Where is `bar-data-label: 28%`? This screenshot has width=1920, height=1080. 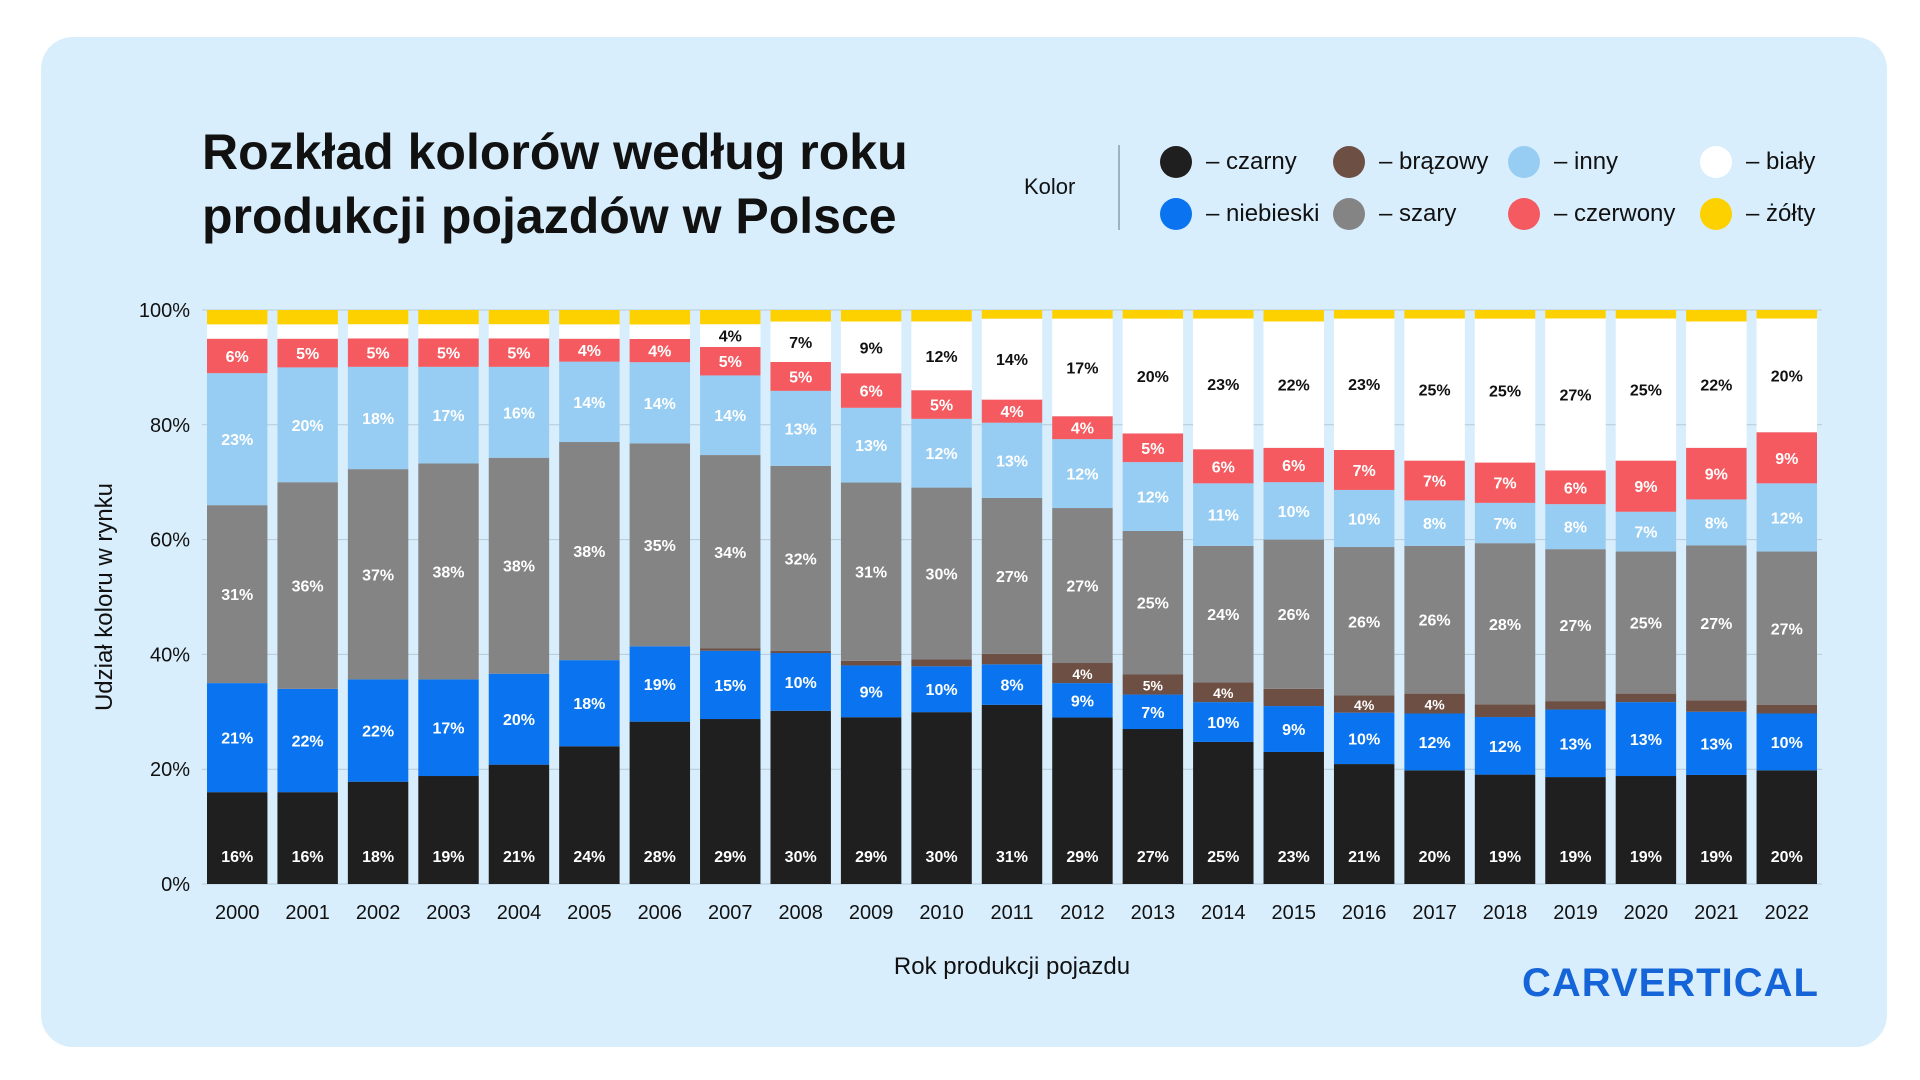
bar-data-label: 28% is located at coordinates (660, 857).